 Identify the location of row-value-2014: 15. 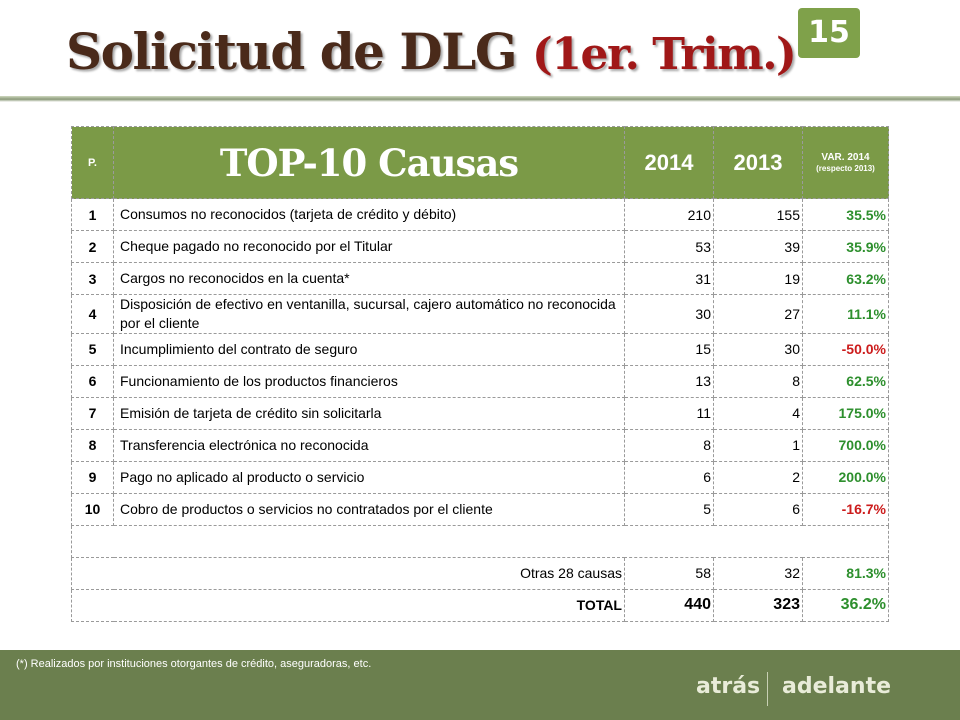
(669, 349).